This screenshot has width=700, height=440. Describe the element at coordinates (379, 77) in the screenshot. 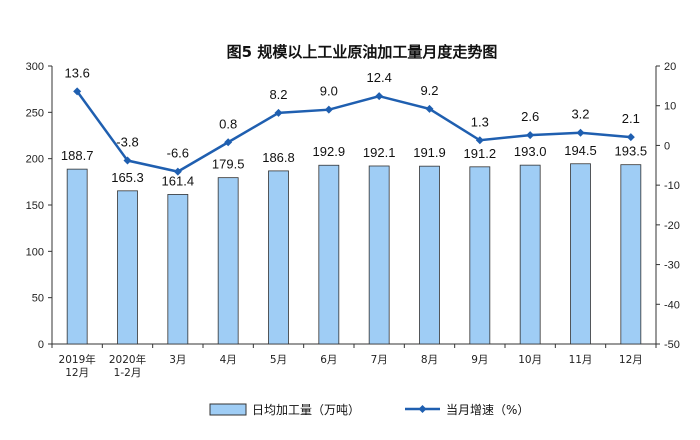

I see `growth-value-label: 12.4` at that location.